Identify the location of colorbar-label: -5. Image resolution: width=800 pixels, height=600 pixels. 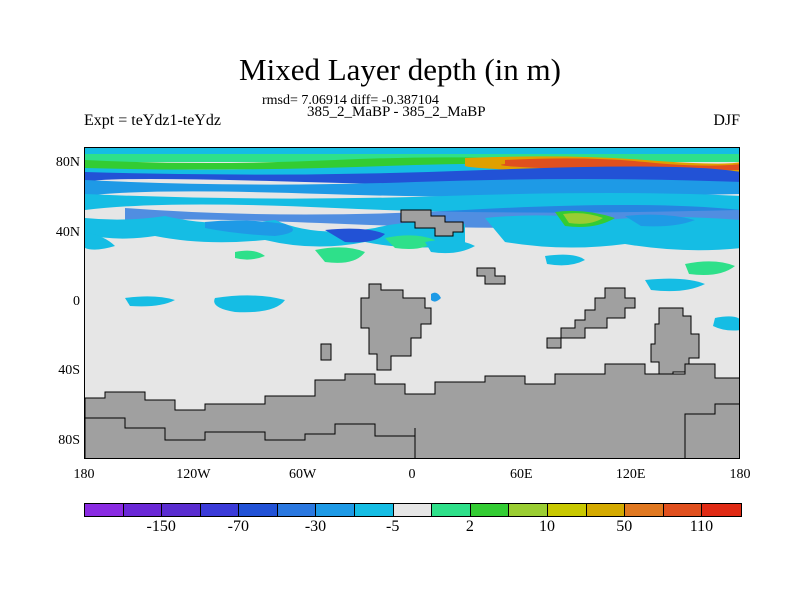
(393, 526).